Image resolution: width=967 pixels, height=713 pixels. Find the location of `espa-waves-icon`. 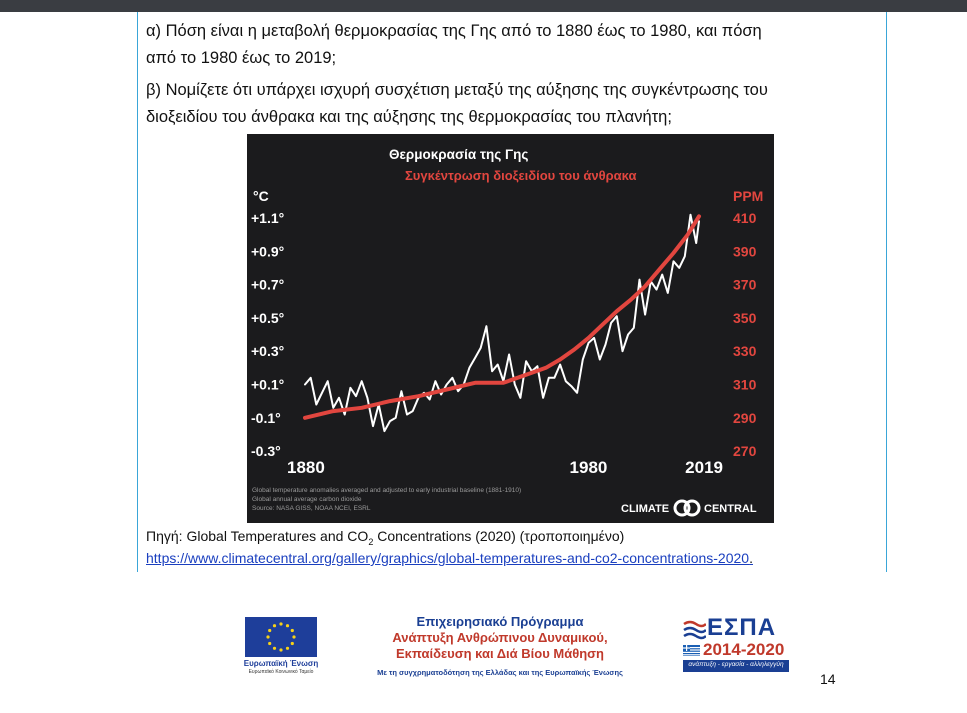

espa-waves-icon is located at coordinates (694, 630).